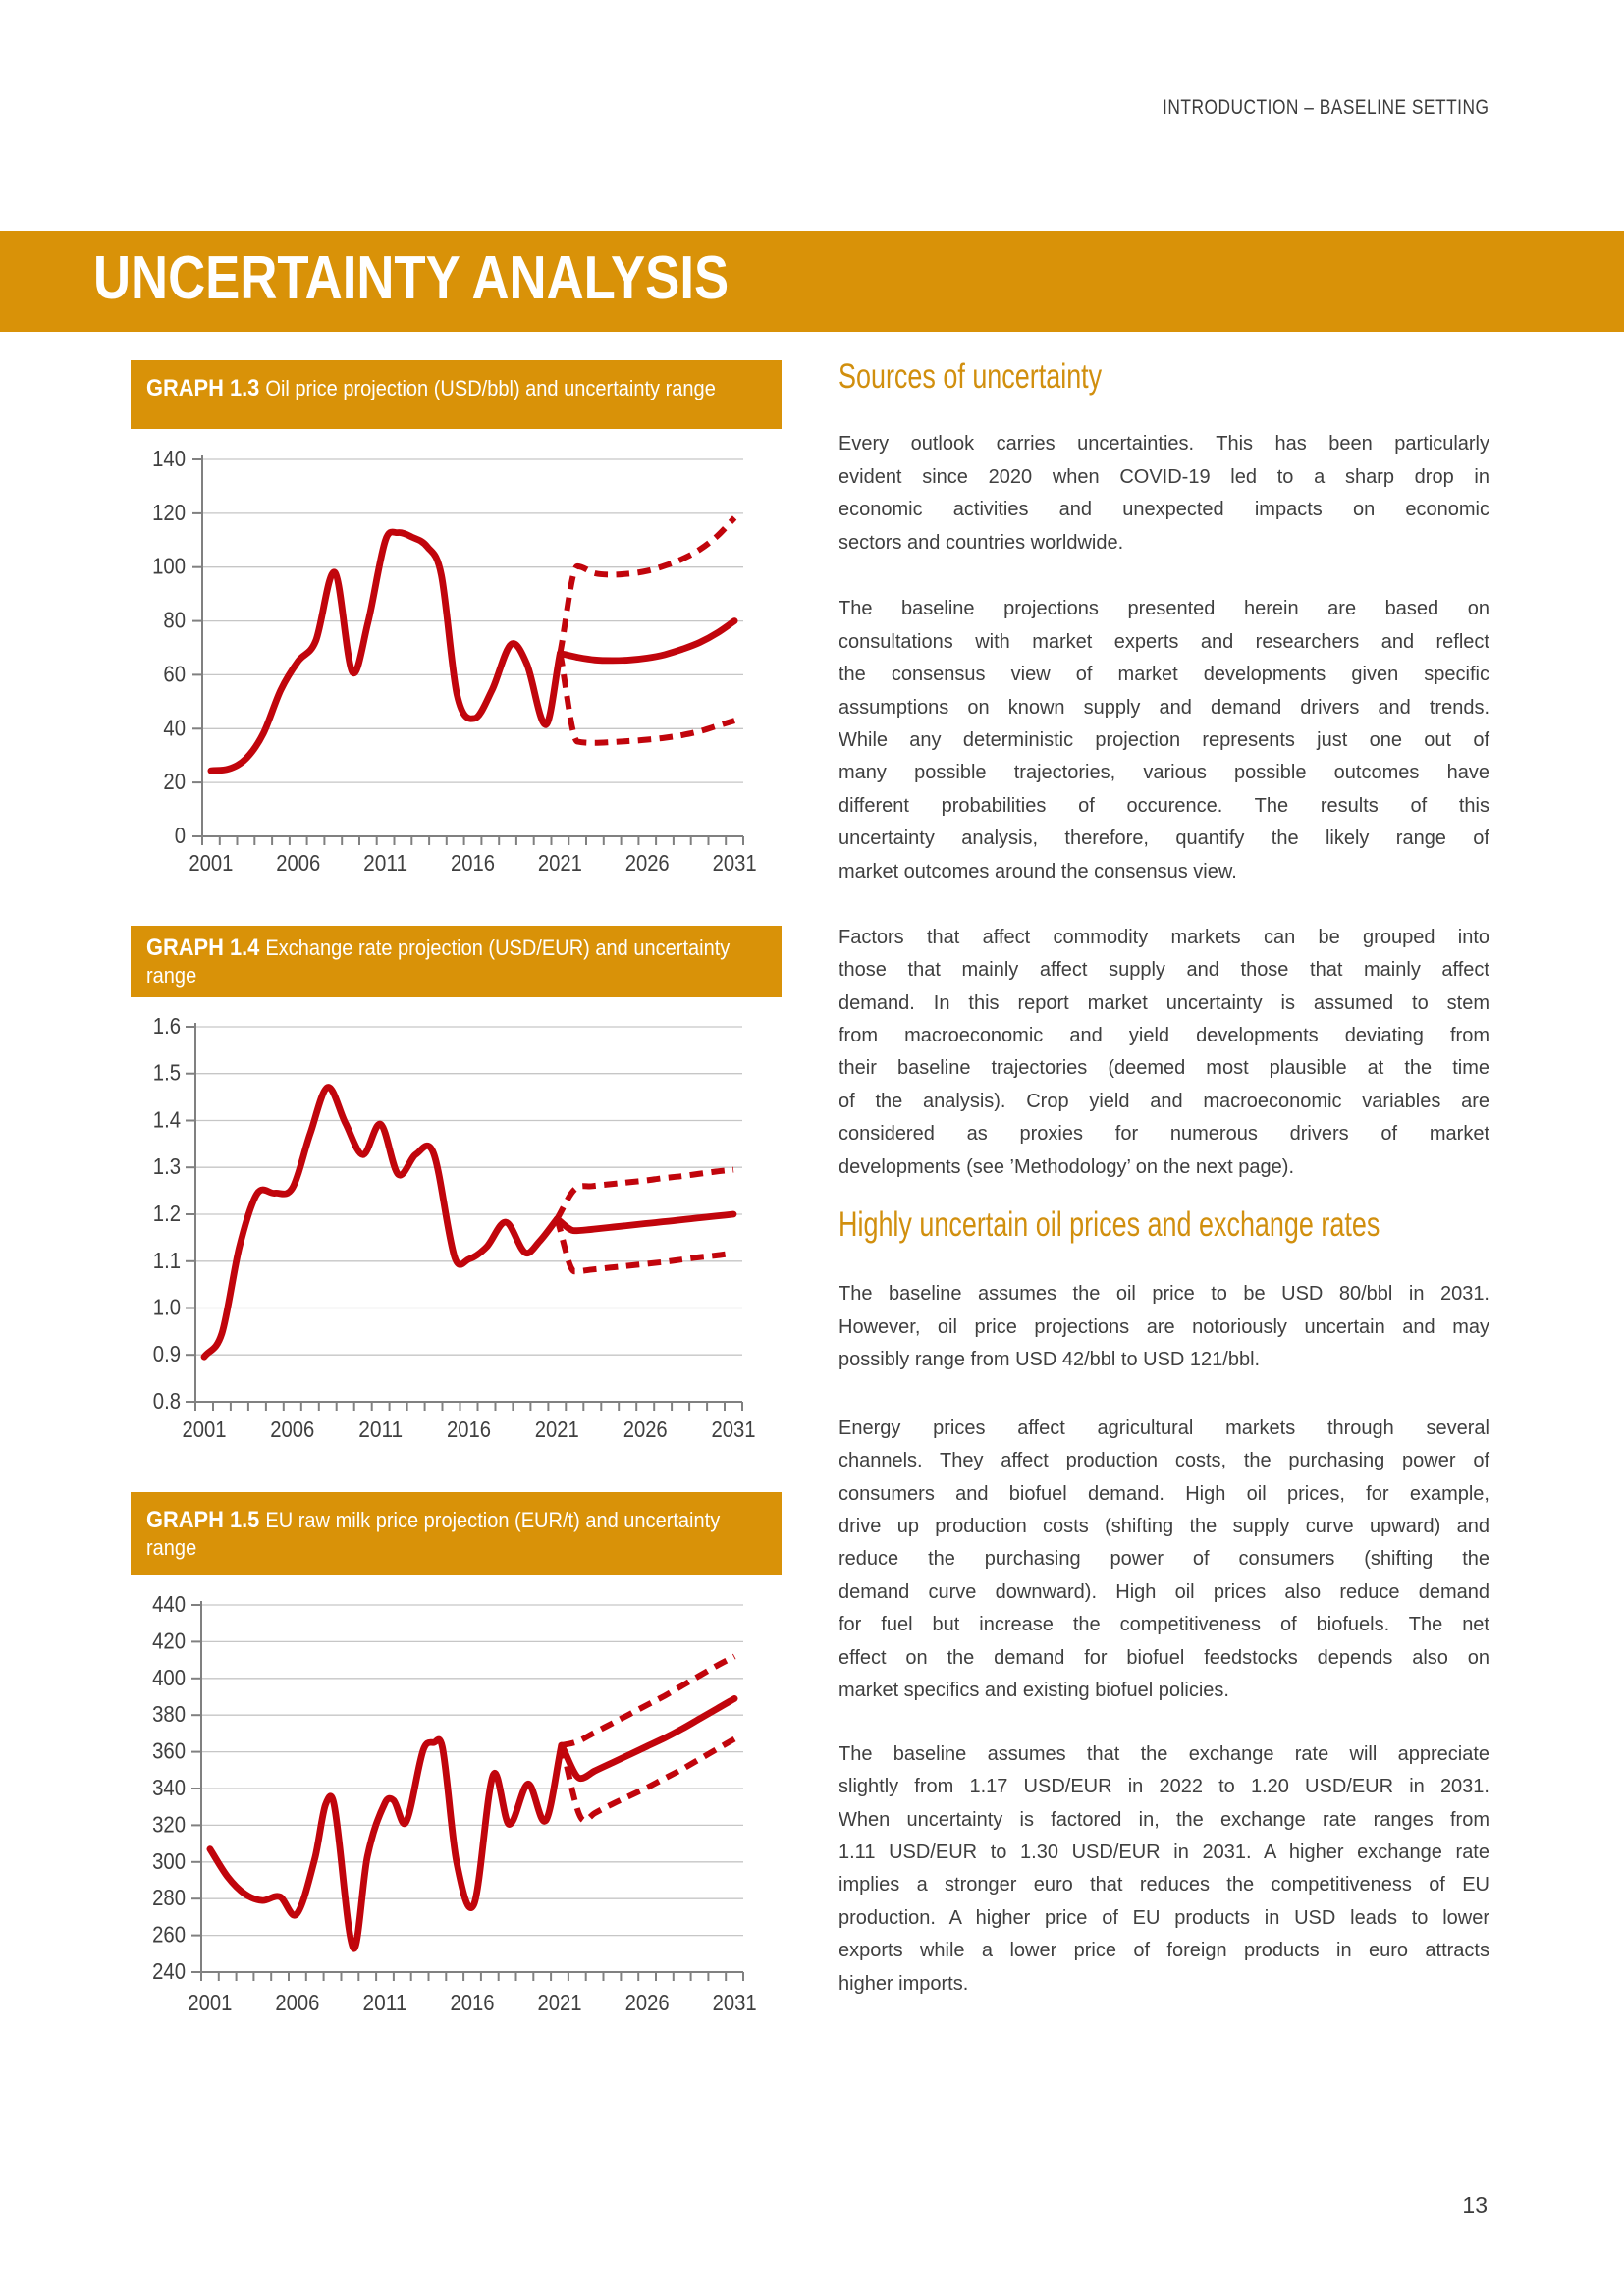 Image resolution: width=1624 pixels, height=2296 pixels. Describe the element at coordinates (169, 458) in the screenshot. I see `svg-text: 140` at that location.